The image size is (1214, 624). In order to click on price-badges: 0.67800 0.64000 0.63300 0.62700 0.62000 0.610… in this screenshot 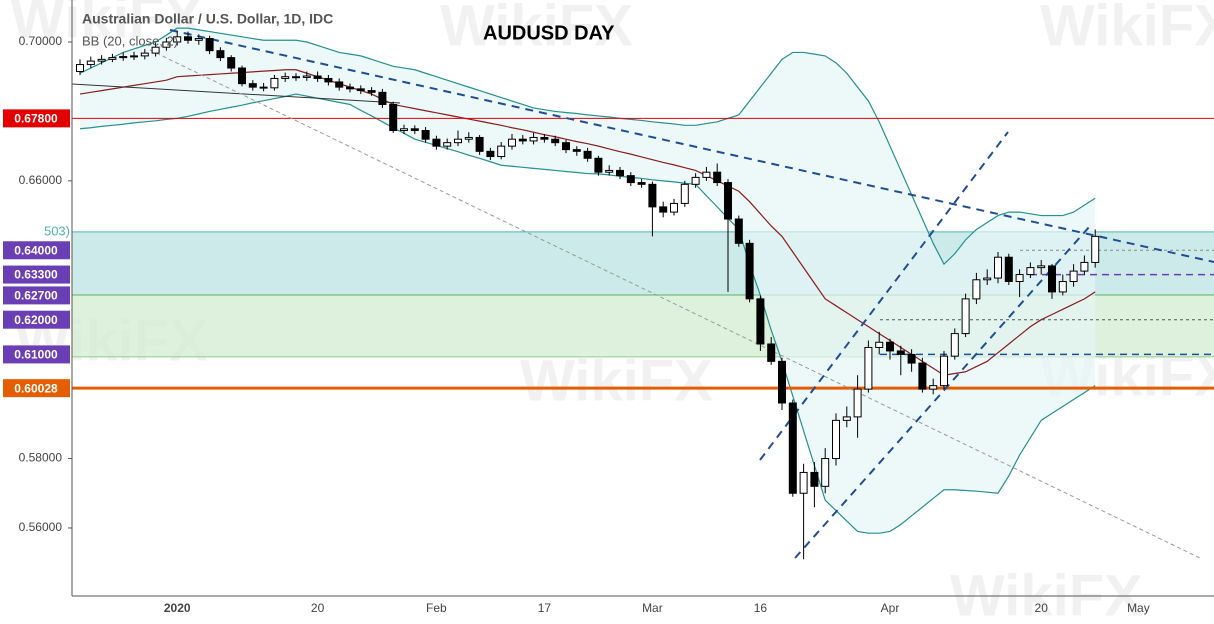, I will do `click(36, 253)`.